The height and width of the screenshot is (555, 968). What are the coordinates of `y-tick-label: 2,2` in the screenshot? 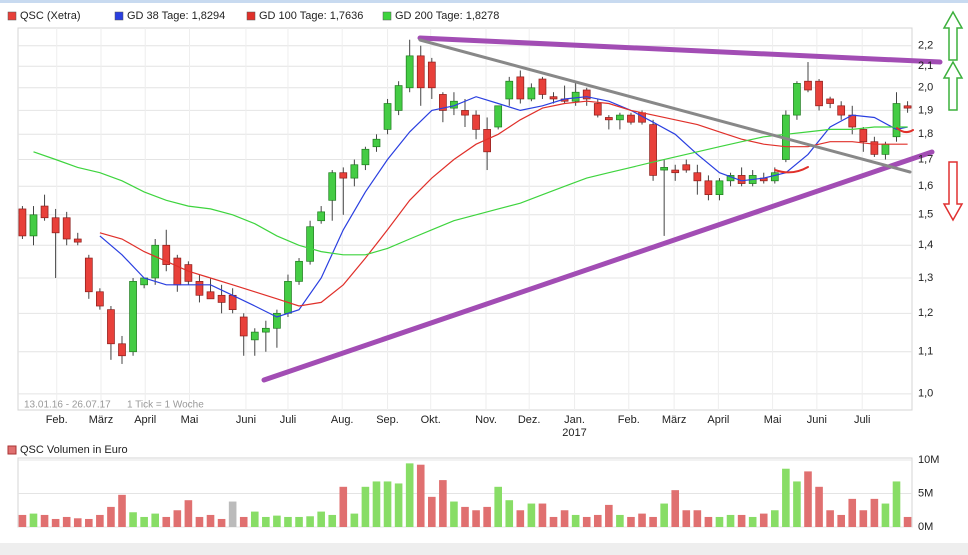 It's located at (925, 46).